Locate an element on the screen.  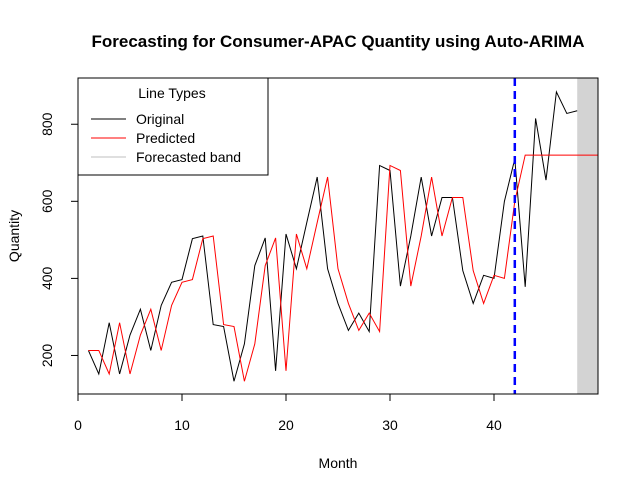
legend-label-original: Original is located at coordinates (160, 119).